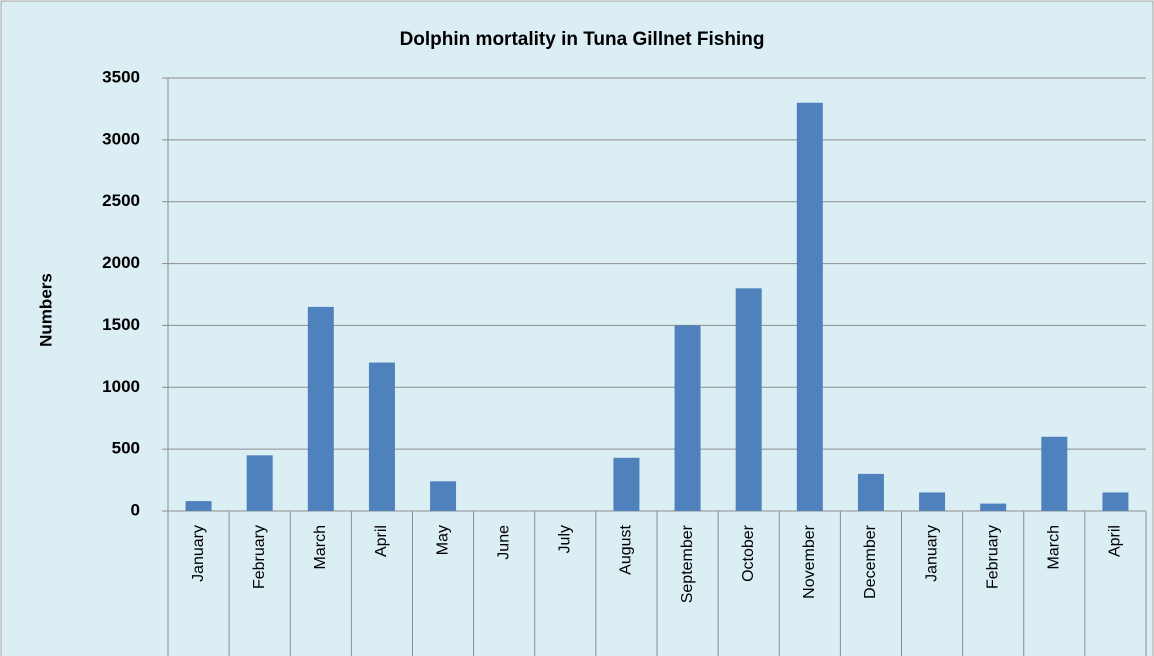 The height and width of the screenshot is (656, 1154). I want to click on x-tick-label: May, so click(442, 540).